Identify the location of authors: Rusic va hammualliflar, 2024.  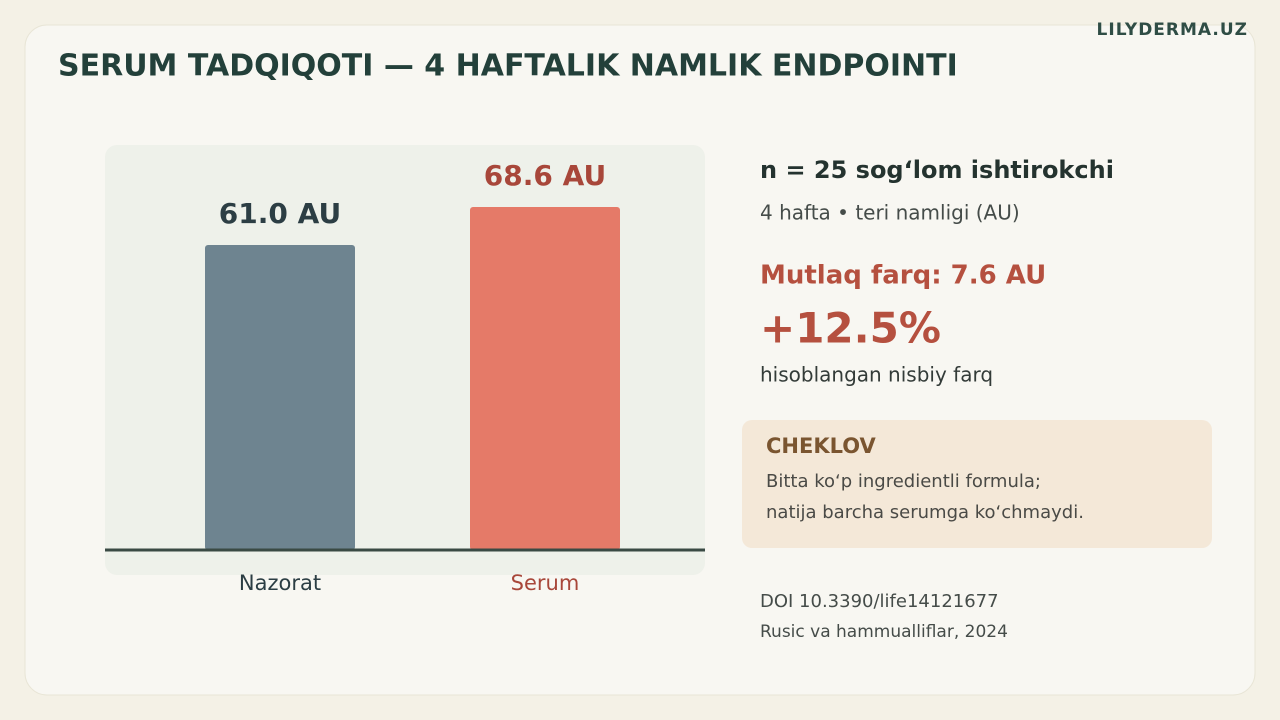
(884, 632).